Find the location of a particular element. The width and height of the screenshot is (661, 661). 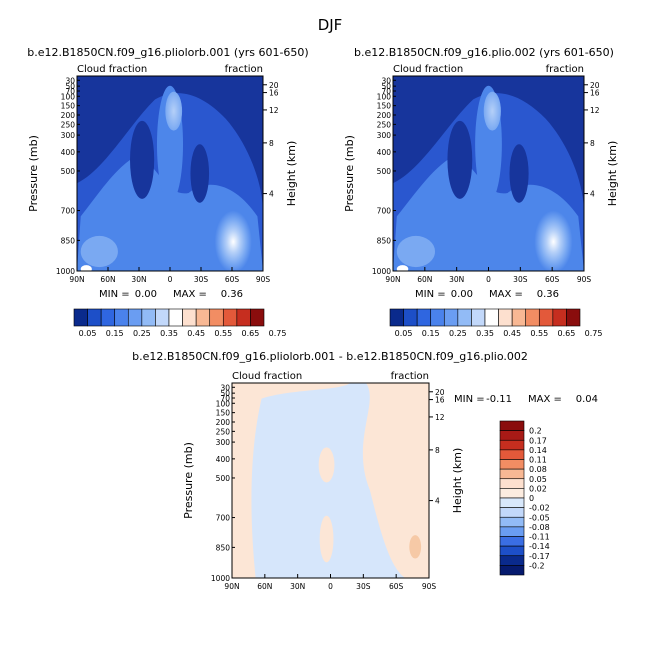

x-tick-label: 90N is located at coordinates (392, 279).